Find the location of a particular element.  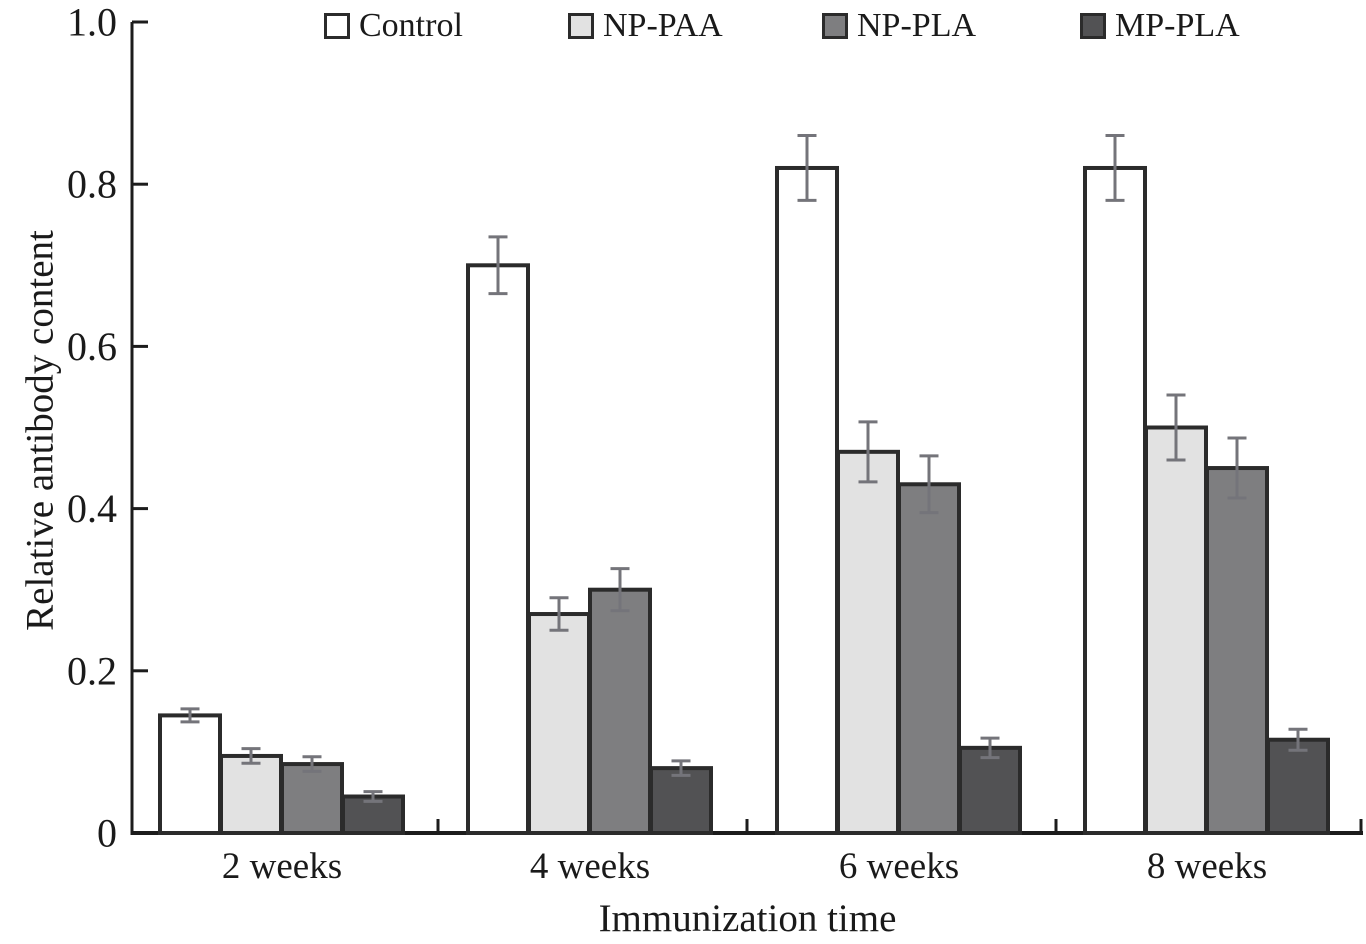

legend-label: NP-PLA is located at coordinates (917, 25).